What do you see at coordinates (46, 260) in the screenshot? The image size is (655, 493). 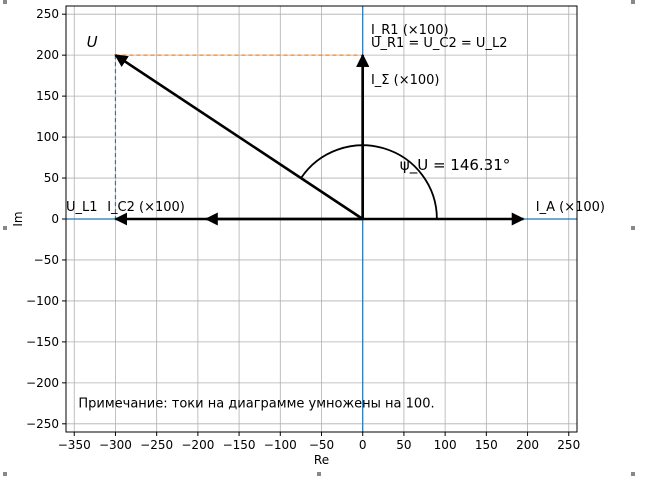 I see `y-tick-label: −50` at bounding box center [46, 260].